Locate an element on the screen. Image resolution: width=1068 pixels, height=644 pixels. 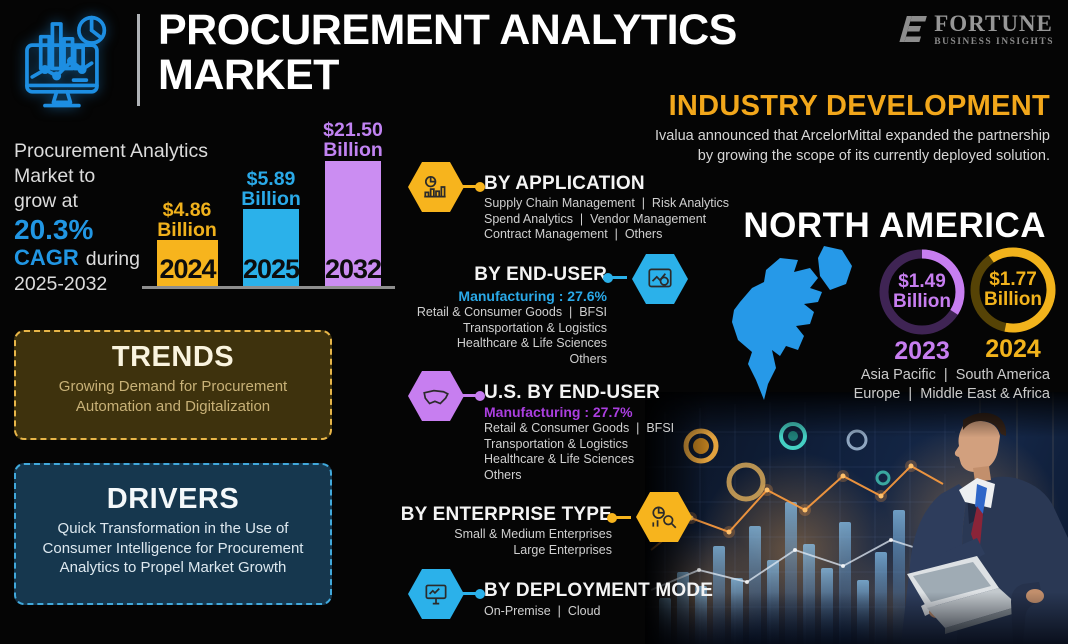
cagr-label: CAGR is located at coordinates (46, 257).